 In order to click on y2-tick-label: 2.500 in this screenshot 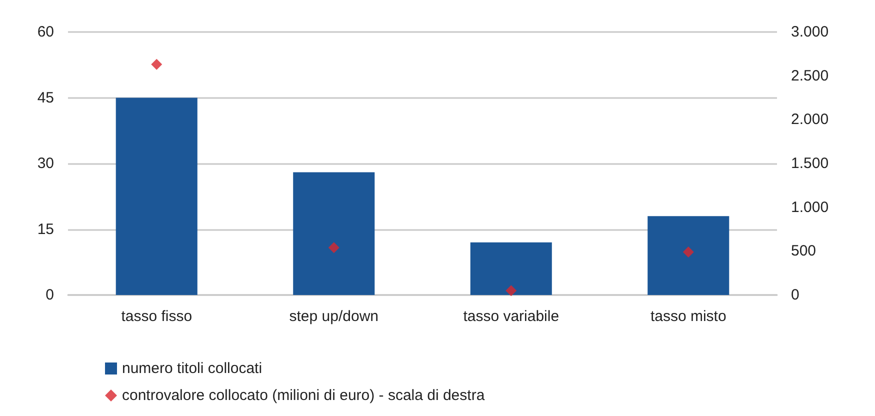, I will do `click(810, 75)`.